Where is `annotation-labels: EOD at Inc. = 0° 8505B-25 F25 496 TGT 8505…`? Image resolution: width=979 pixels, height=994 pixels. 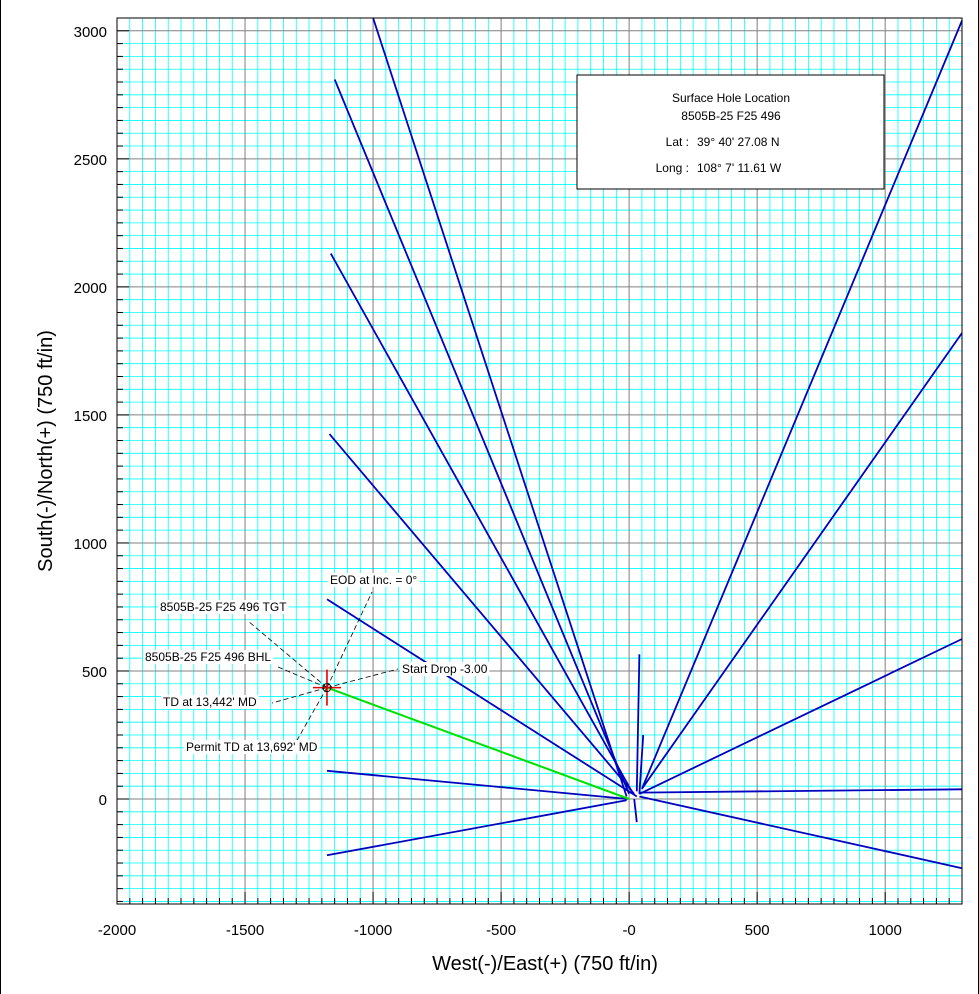
annotation-labels: EOD at Inc. = 0° 8505B-25 F25 496 TGT 8505… is located at coordinates (316, 663).